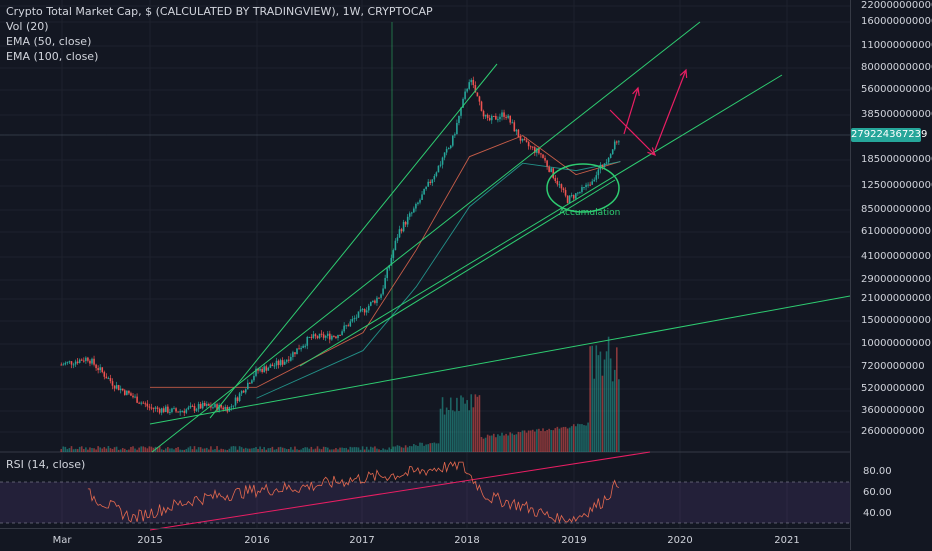  I want to click on legend-ema100: EMA (100, close), so click(52, 56).